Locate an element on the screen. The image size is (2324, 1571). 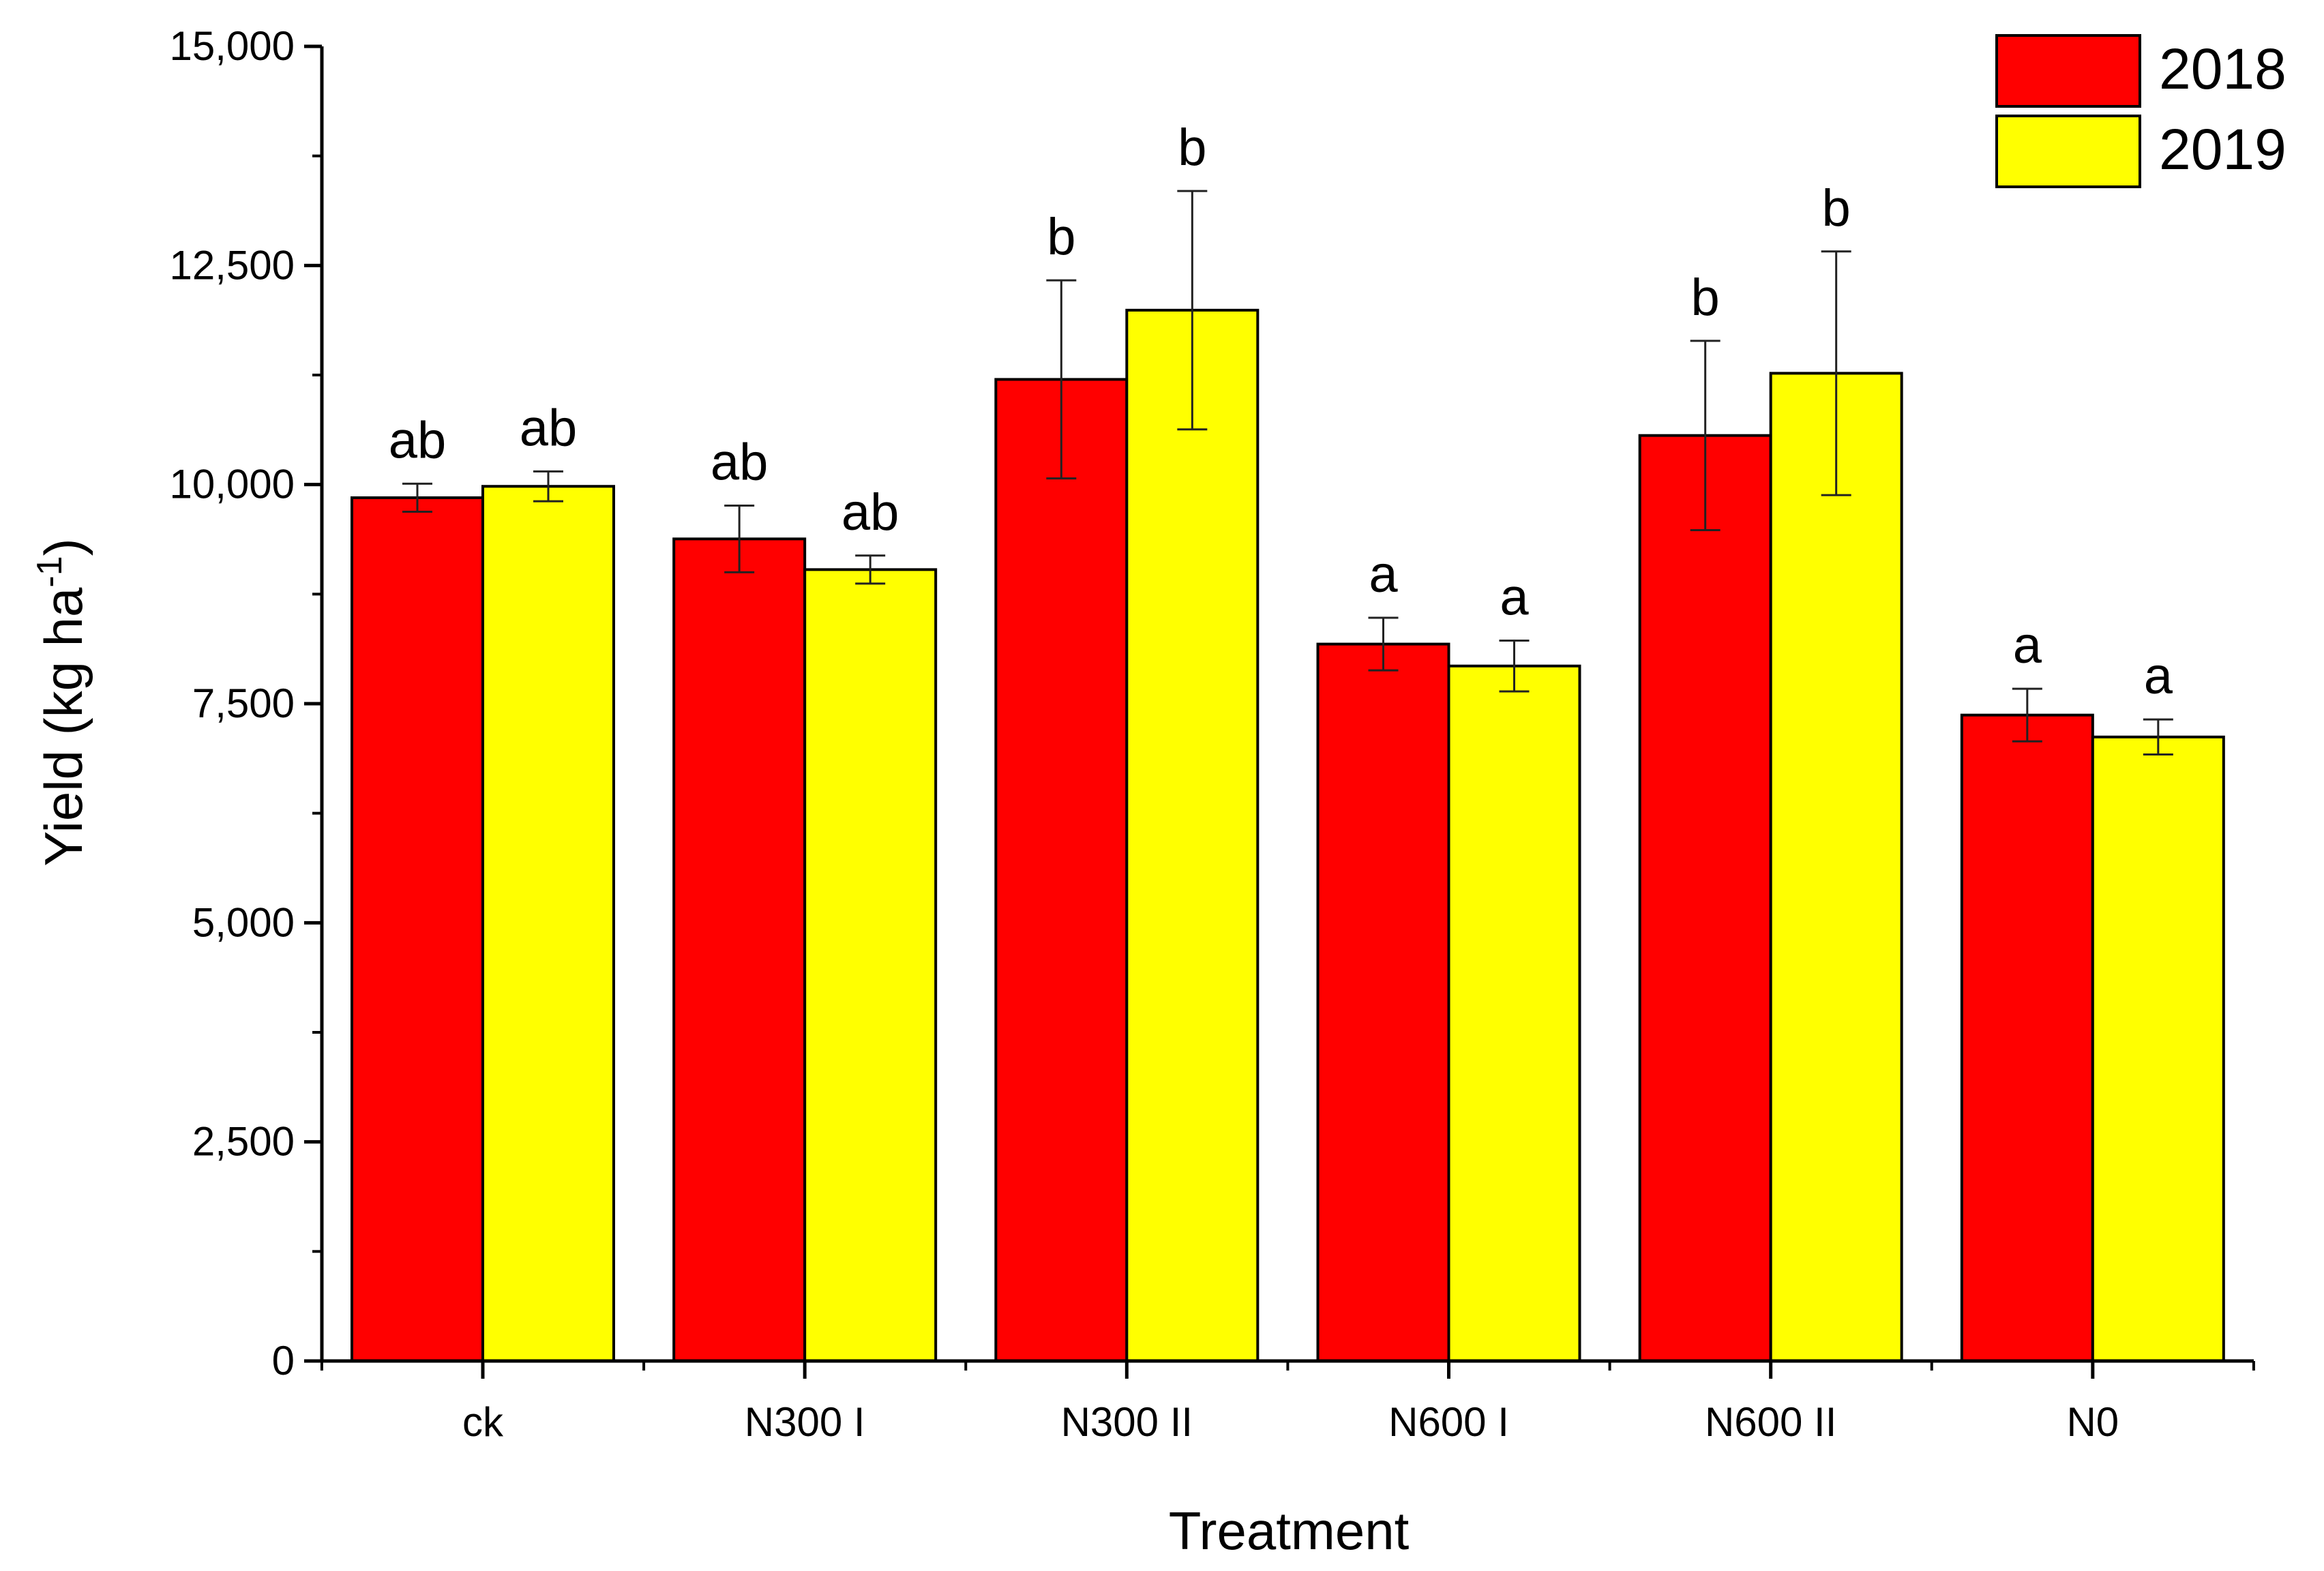
bar-2019-N300-II is located at coordinates (1192, 835).